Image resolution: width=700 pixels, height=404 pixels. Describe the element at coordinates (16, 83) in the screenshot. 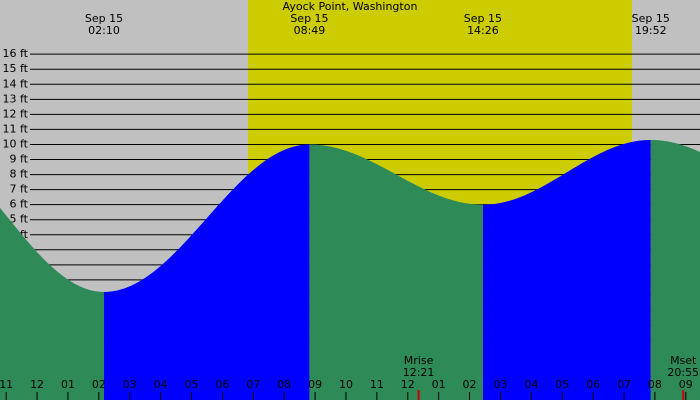

I see `y-tick-label: 14 ft` at that location.